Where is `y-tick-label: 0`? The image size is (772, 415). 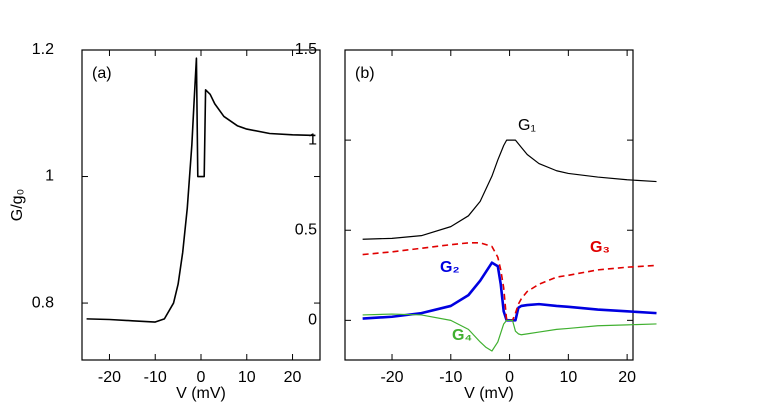 y-tick-label: 0 is located at coordinates (312, 320).